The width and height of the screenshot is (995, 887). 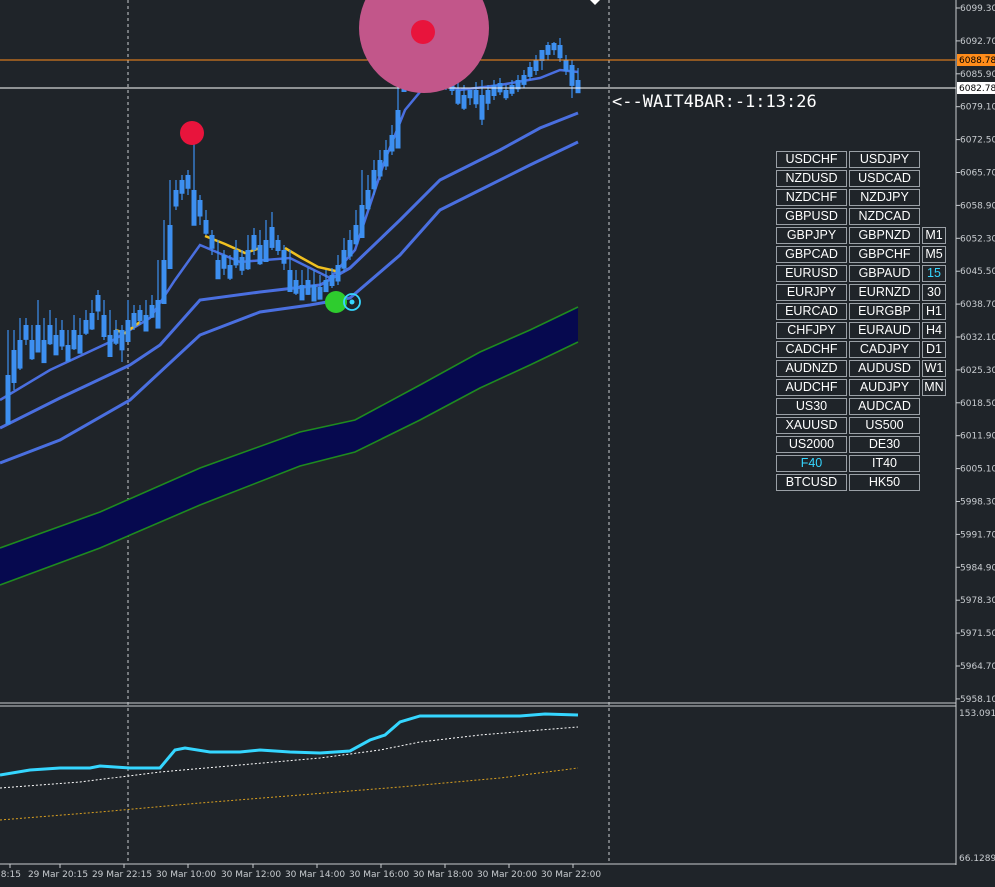 I want to click on symbol-button-gbpnzd: GBPNZD, so click(x=884, y=235).